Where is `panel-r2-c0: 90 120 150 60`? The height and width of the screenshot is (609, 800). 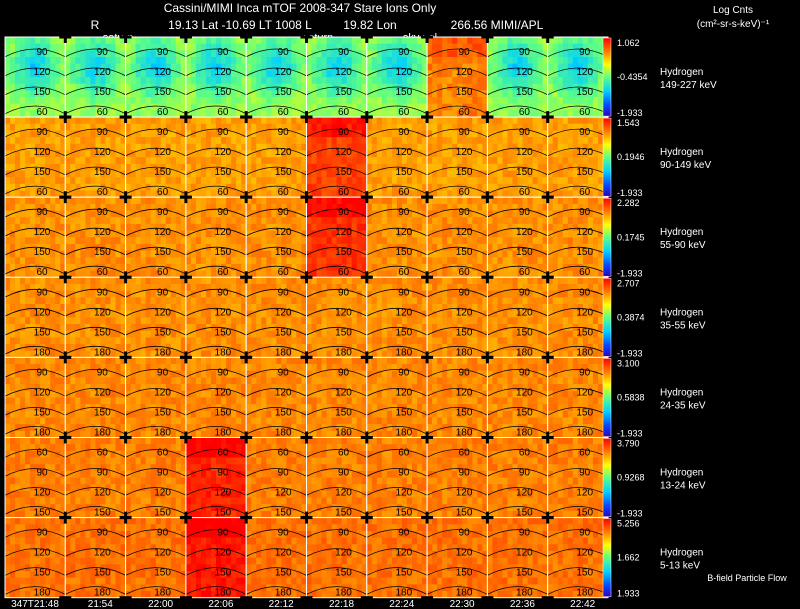
panel-r2-c0: 90 120 150 60 is located at coordinates (35, 237).